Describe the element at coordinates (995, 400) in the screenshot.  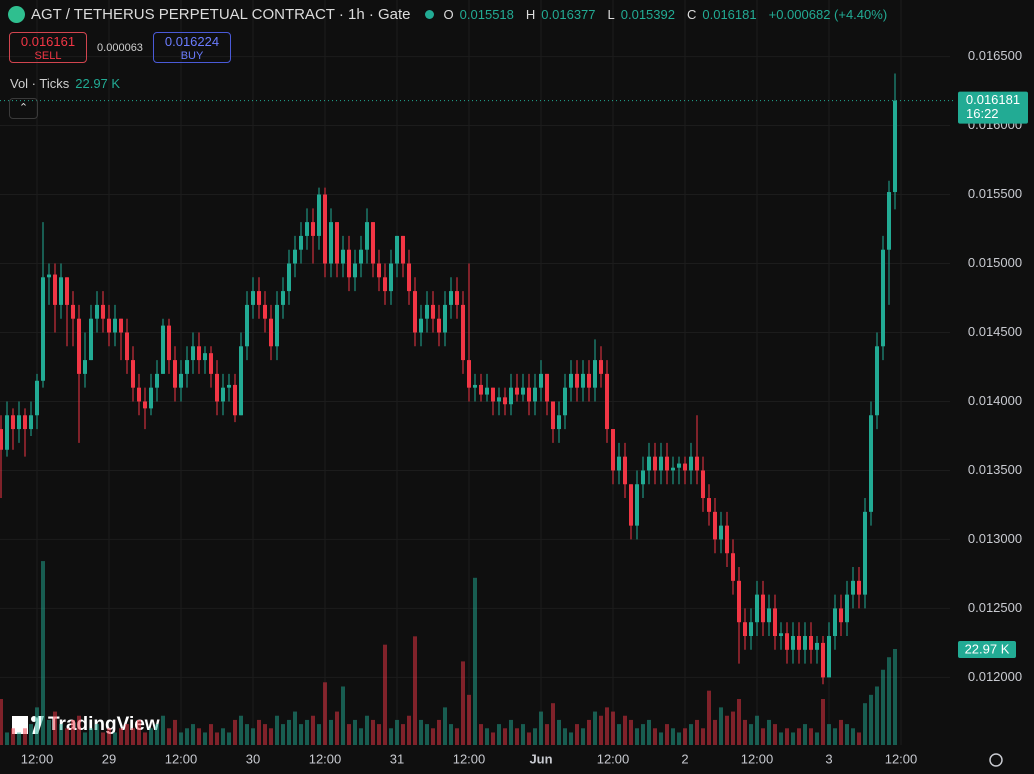
I see `y-tick-label: 0.014000` at that location.